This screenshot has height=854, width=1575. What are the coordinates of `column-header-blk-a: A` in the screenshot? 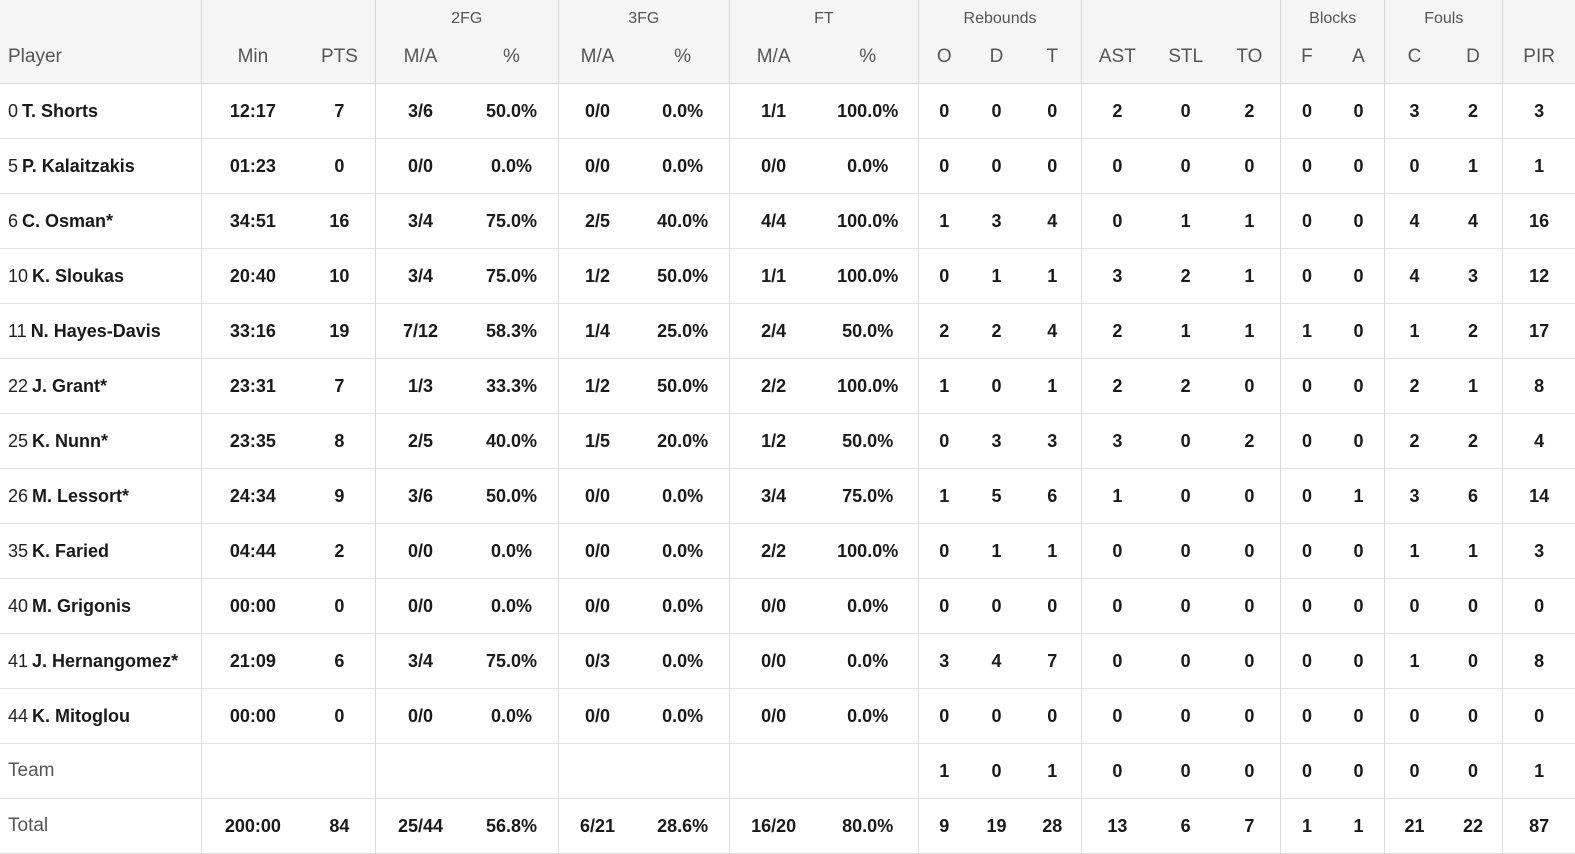 It's located at (1358, 57).